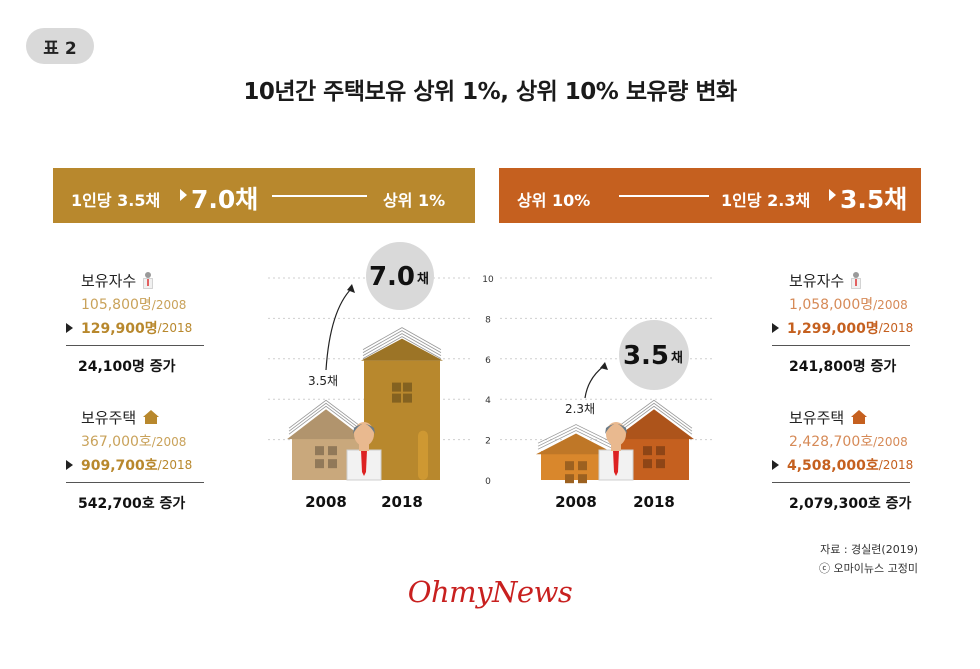  What do you see at coordinates (554, 200) in the screenshot?
I see `right-group: 상위 10%` at bounding box center [554, 200].